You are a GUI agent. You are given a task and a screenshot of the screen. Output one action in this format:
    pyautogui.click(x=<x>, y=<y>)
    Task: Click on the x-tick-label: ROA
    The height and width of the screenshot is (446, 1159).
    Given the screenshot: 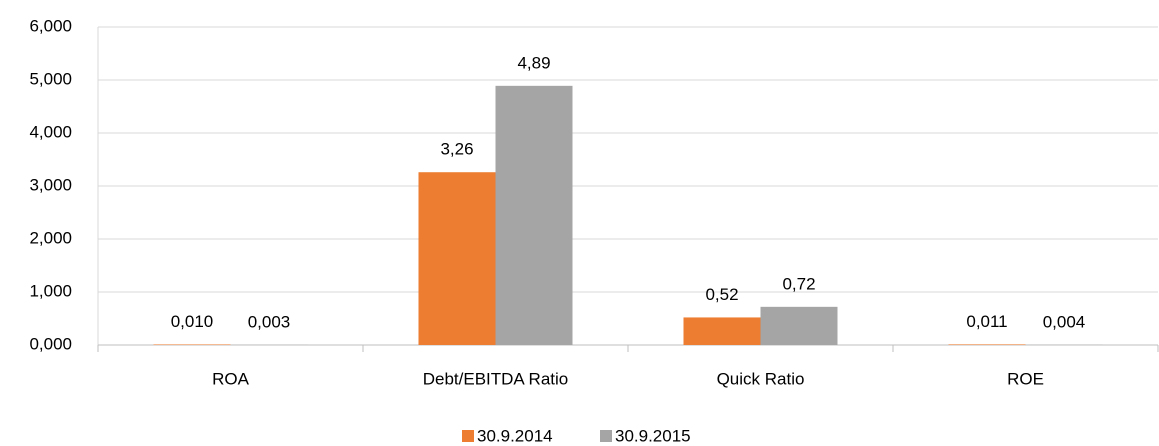 What is the action you would take?
    pyautogui.click(x=231, y=378)
    